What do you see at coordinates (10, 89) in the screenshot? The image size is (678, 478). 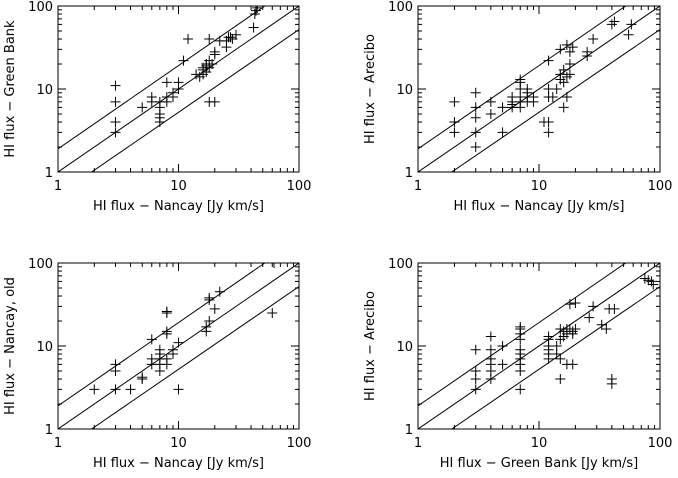 I see `y-axis-label: HI flux − Green Bank` at bounding box center [10, 89].